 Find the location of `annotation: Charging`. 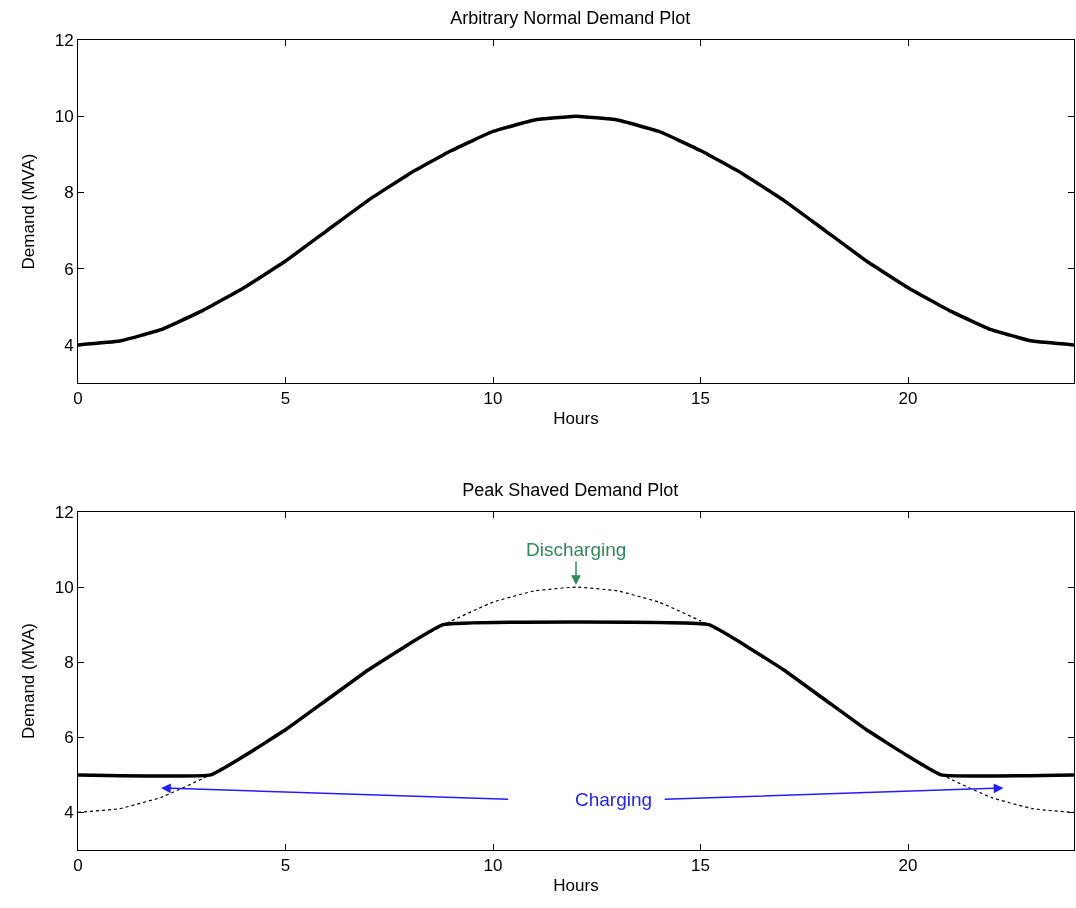

annotation: Charging is located at coordinates (614, 799).